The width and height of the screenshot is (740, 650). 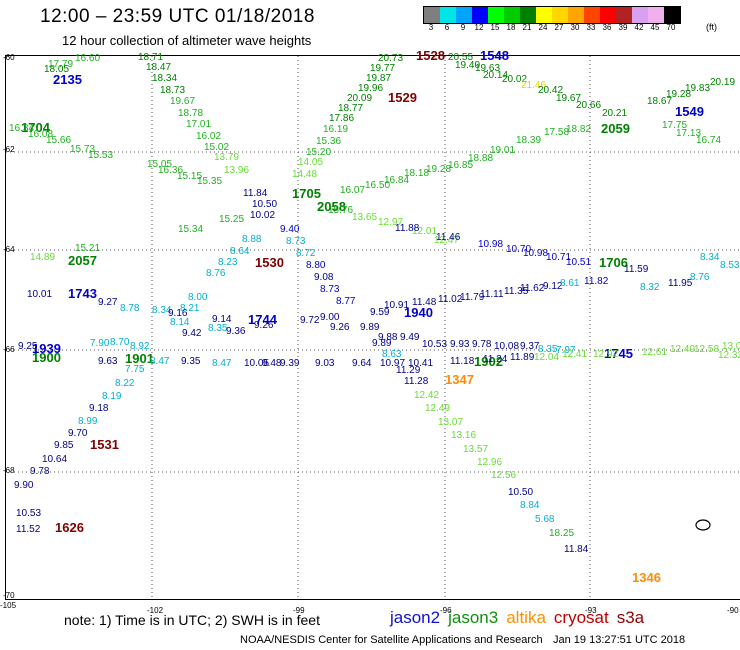 What do you see at coordinates (330, 289) in the screenshot?
I see `swh-value-label: 8.73` at bounding box center [330, 289].